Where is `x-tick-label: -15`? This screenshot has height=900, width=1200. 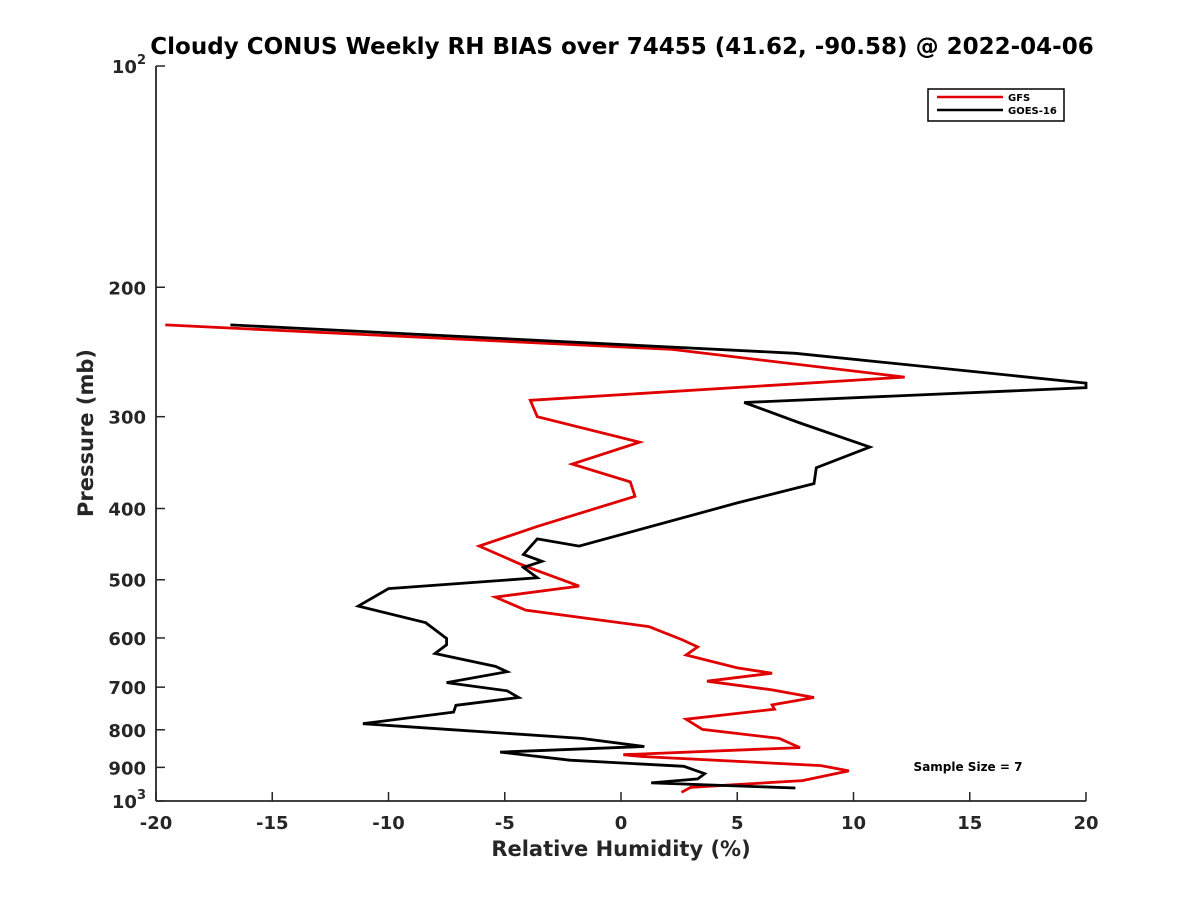 x-tick-label: -15 is located at coordinates (272, 823).